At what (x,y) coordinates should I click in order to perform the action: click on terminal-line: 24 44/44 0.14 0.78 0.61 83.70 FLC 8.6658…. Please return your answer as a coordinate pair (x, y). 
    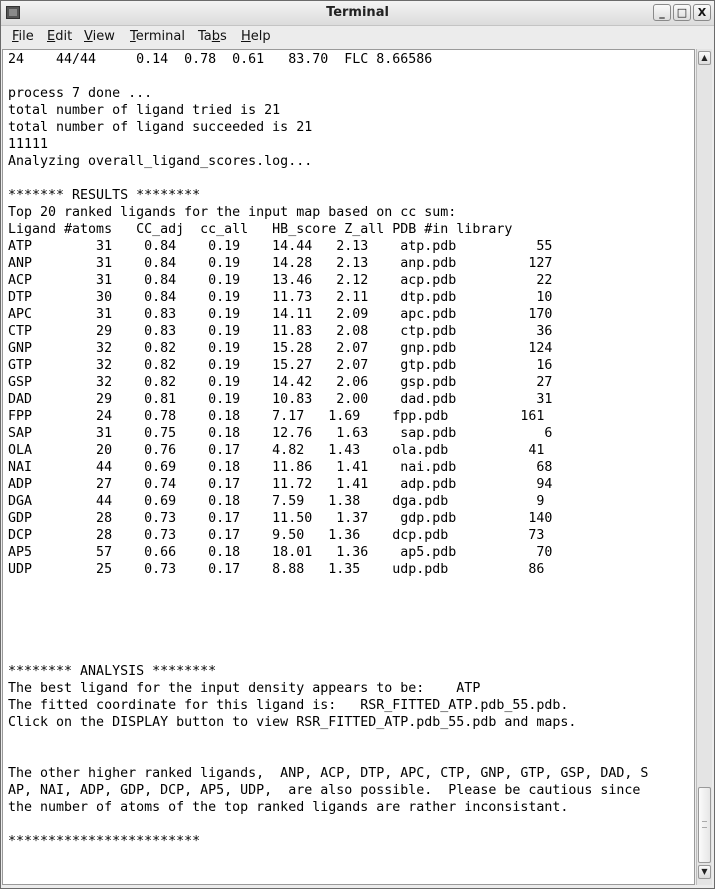
    Looking at the image, I should click on (220, 59).